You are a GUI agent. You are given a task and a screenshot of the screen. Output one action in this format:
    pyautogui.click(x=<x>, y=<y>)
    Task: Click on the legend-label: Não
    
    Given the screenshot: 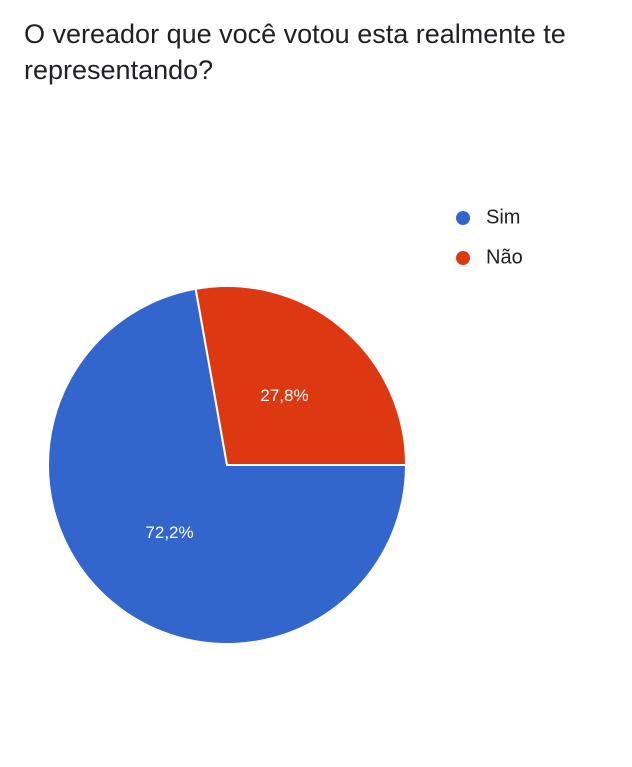 What is the action you would take?
    pyautogui.click(x=504, y=257)
    